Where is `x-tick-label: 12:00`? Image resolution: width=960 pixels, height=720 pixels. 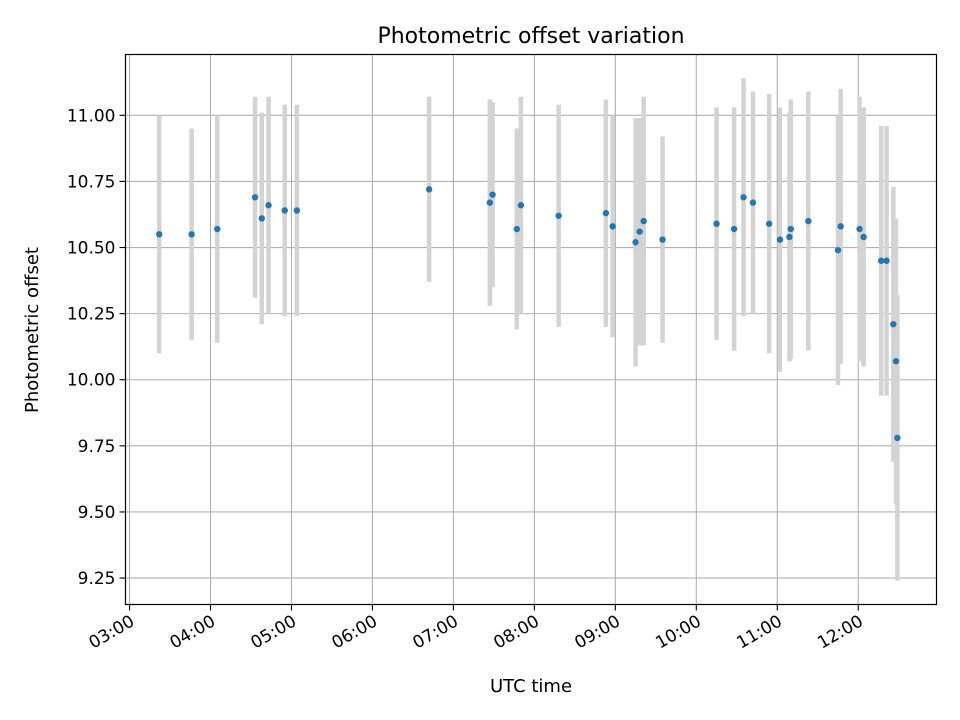
x-tick-label: 12:00 is located at coordinates (840, 633).